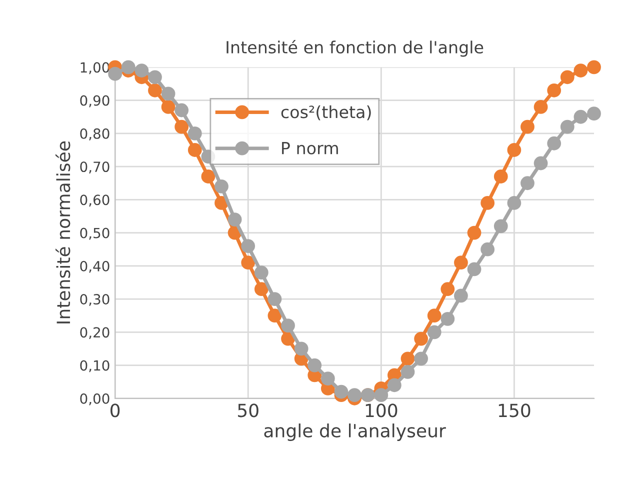 The height and width of the screenshot is (480, 622). Describe the element at coordinates (95, 266) in the screenshot. I see `y-tick-label: 0,40` at that location.